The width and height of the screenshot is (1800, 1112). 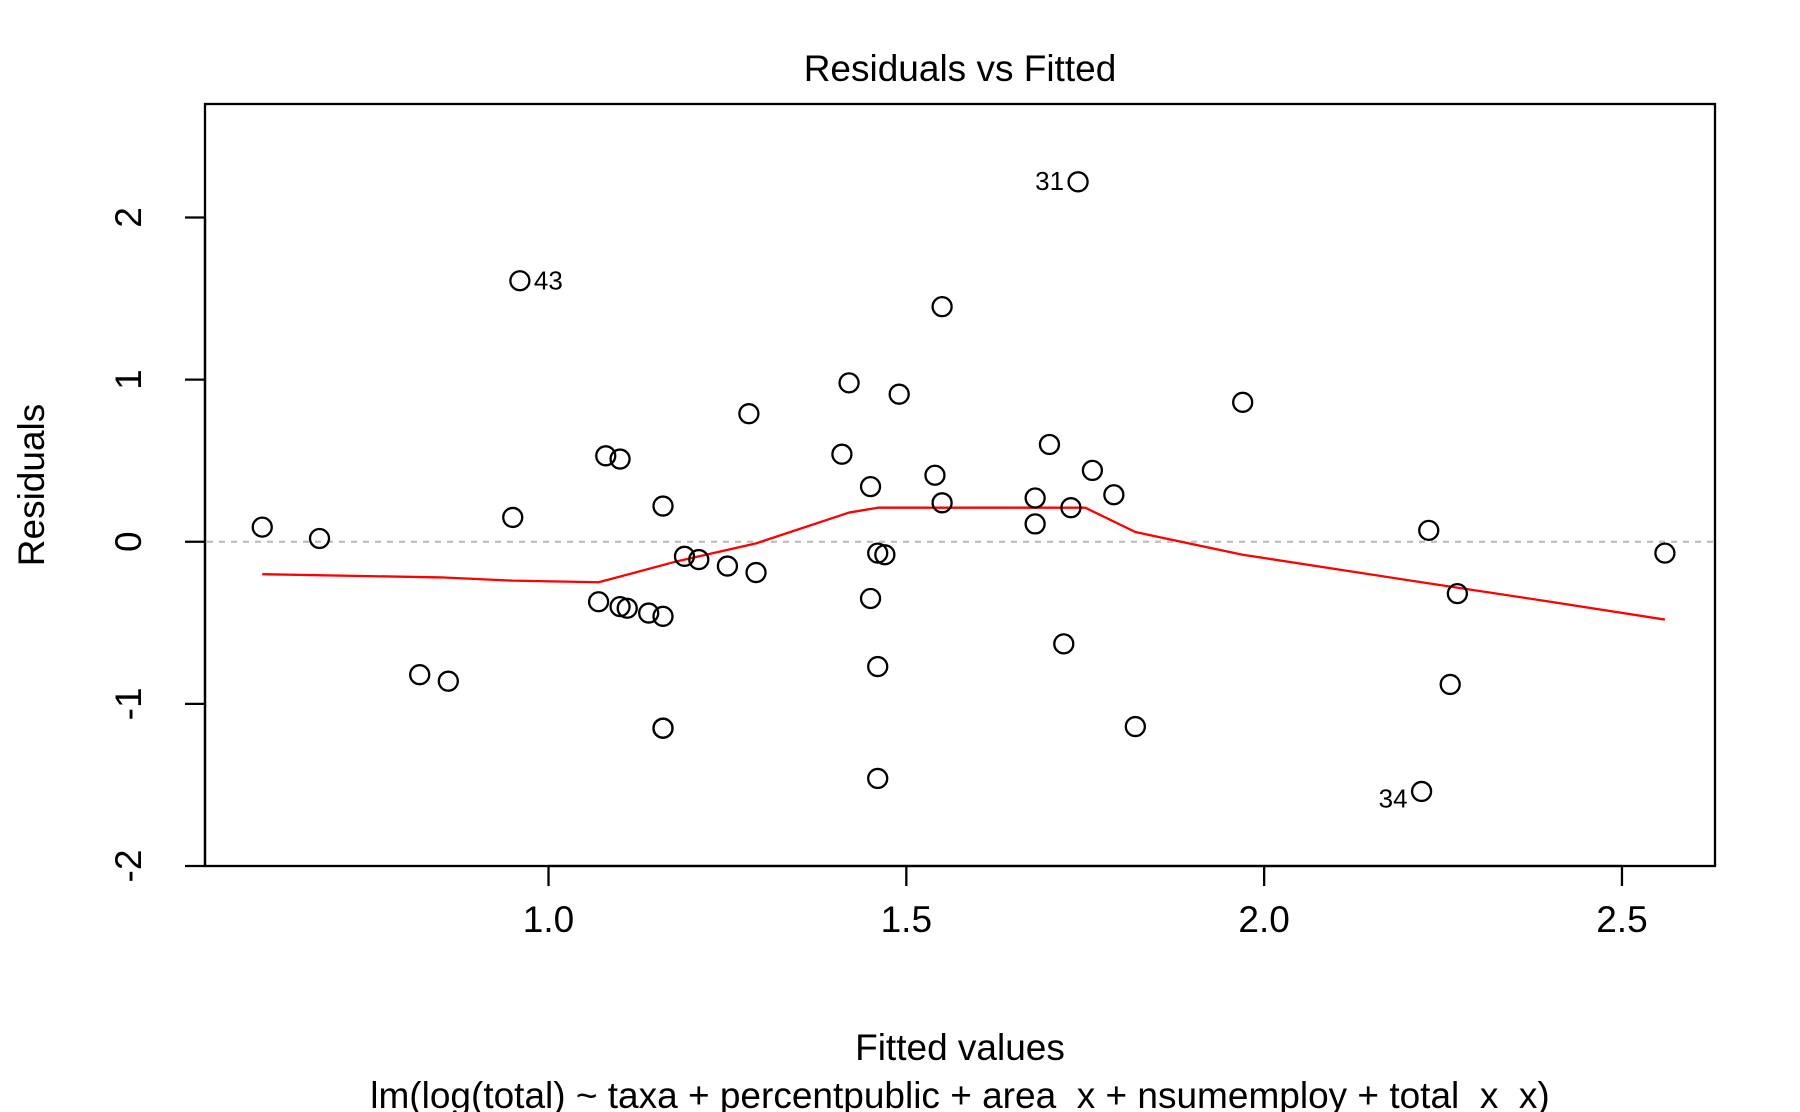 I want to click on smoother-line-layer, so click(x=964, y=563).